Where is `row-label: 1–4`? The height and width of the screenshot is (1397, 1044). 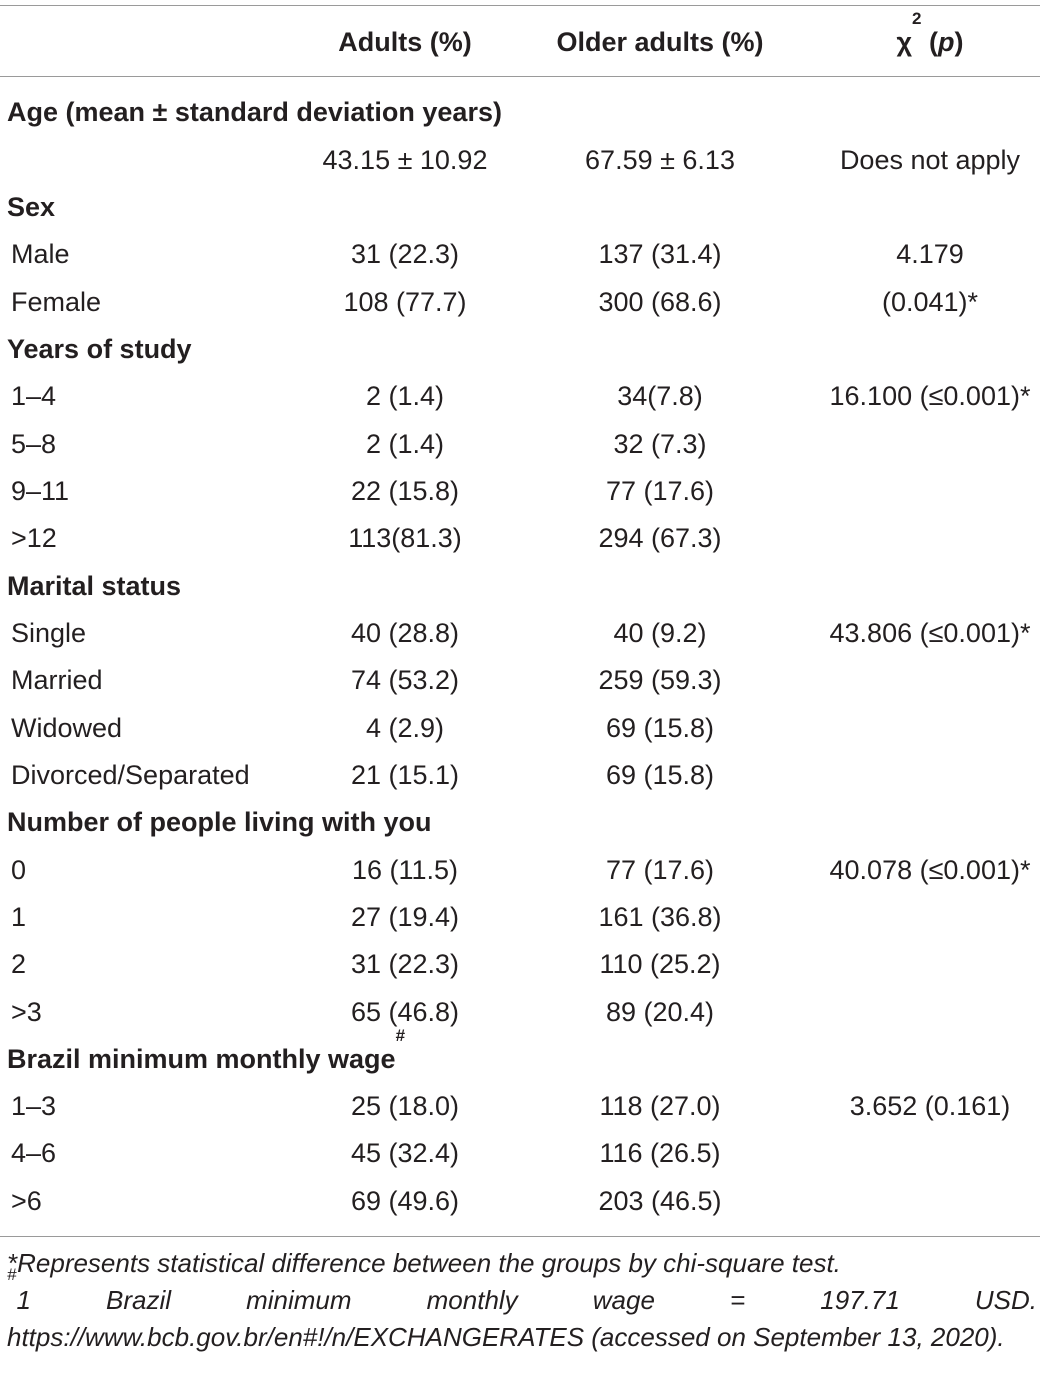
row-label: 1–4 is located at coordinates (34, 396).